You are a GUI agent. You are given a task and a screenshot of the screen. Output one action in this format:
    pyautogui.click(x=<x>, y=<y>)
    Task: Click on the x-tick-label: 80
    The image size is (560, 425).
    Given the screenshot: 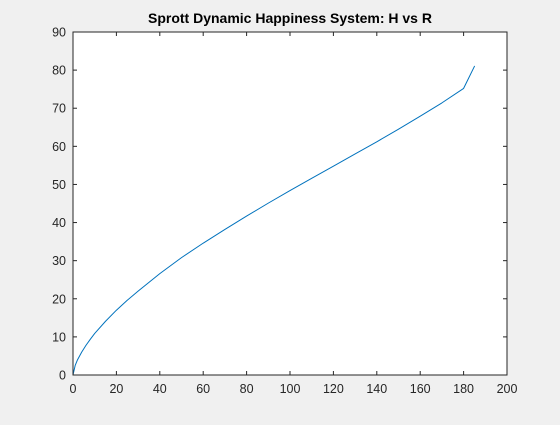 What is the action you would take?
    pyautogui.click(x=247, y=389)
    